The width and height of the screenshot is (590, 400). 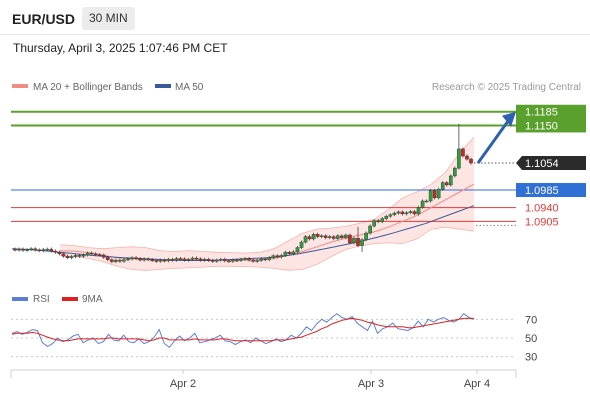 What do you see at coordinates (41, 299) in the screenshot?
I see `rsi-legend-label: RSI` at bounding box center [41, 299].